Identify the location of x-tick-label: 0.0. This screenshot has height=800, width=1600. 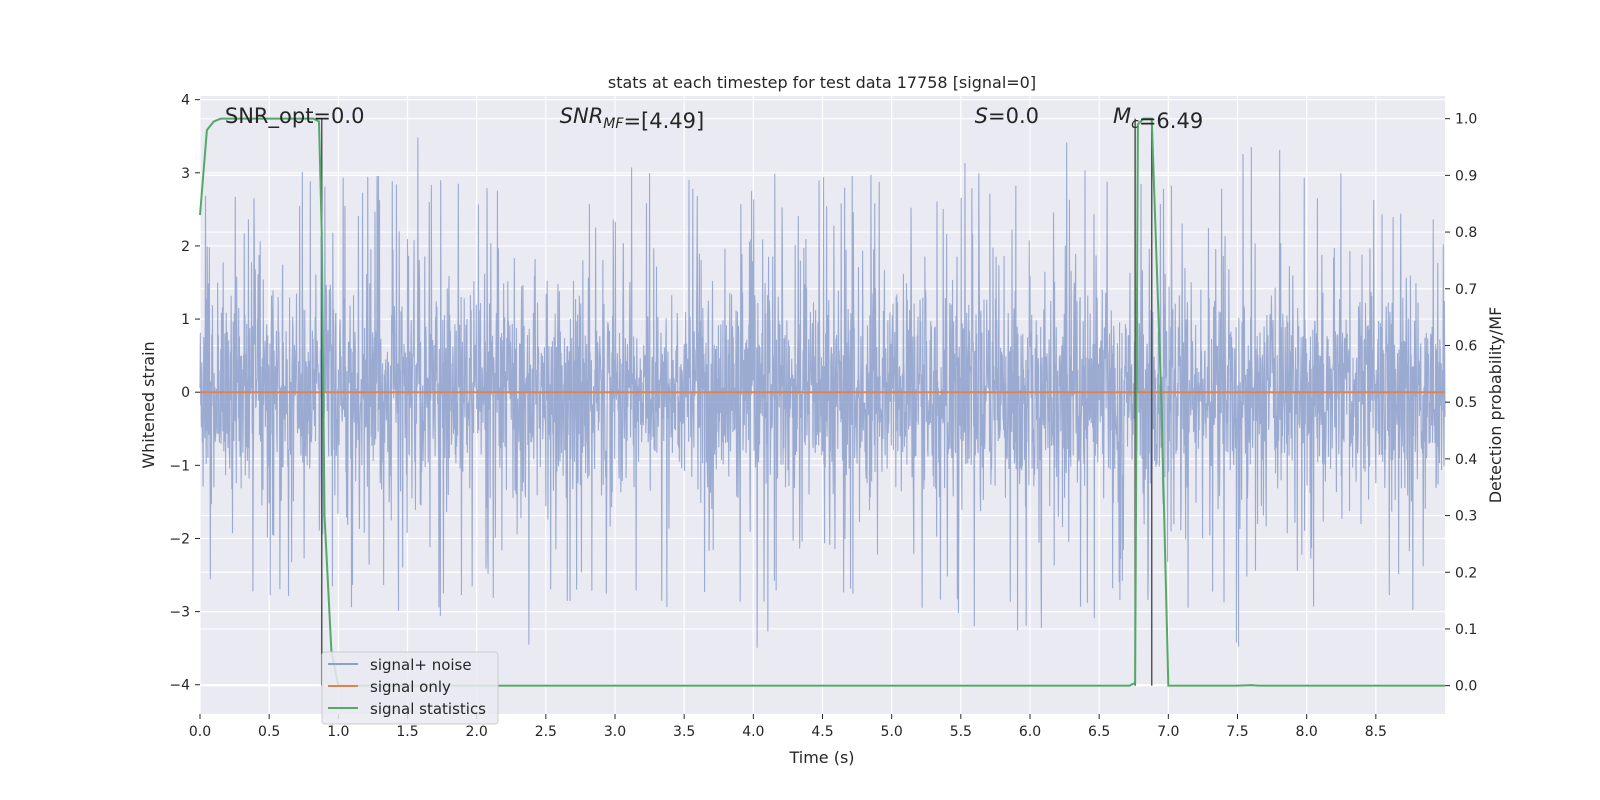
(200, 732).